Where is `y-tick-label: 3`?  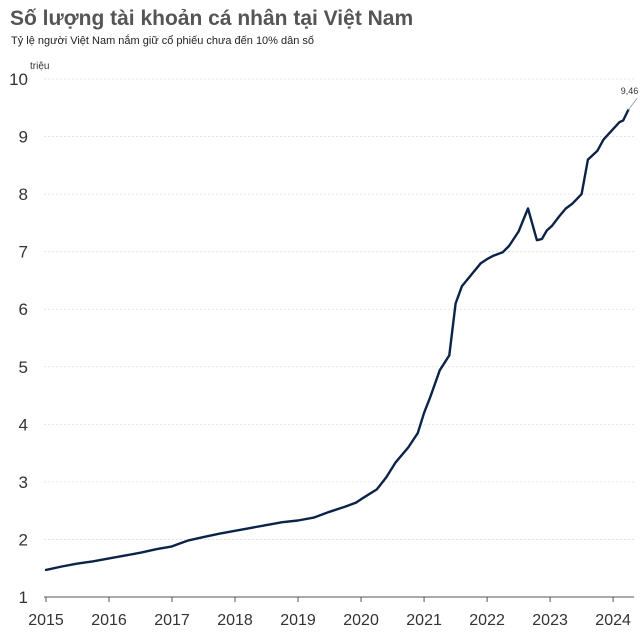
y-tick-label: 3 is located at coordinates (23, 482).